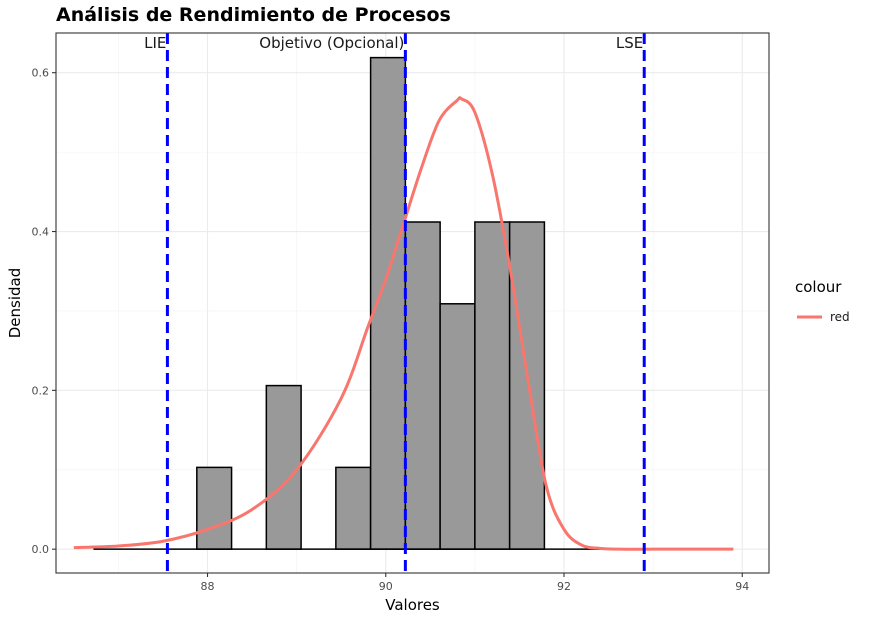 The width and height of the screenshot is (873, 621). Describe the element at coordinates (331, 43) in the screenshot. I see `vline-label-2: Objetivo (Opcional)` at that location.